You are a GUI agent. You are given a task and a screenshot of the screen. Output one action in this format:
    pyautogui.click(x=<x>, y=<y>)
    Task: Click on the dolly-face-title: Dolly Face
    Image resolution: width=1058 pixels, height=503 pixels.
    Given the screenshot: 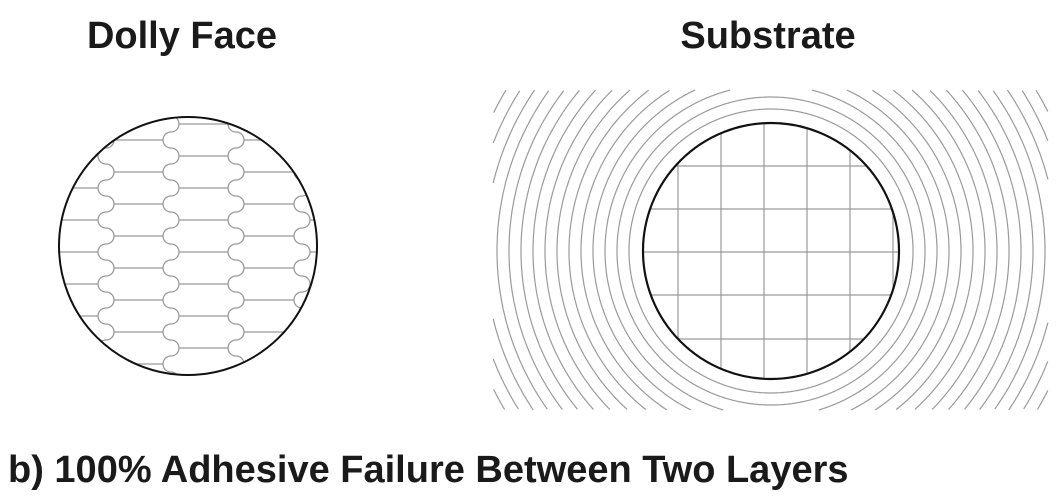 What is the action you would take?
    pyautogui.click(x=182, y=36)
    